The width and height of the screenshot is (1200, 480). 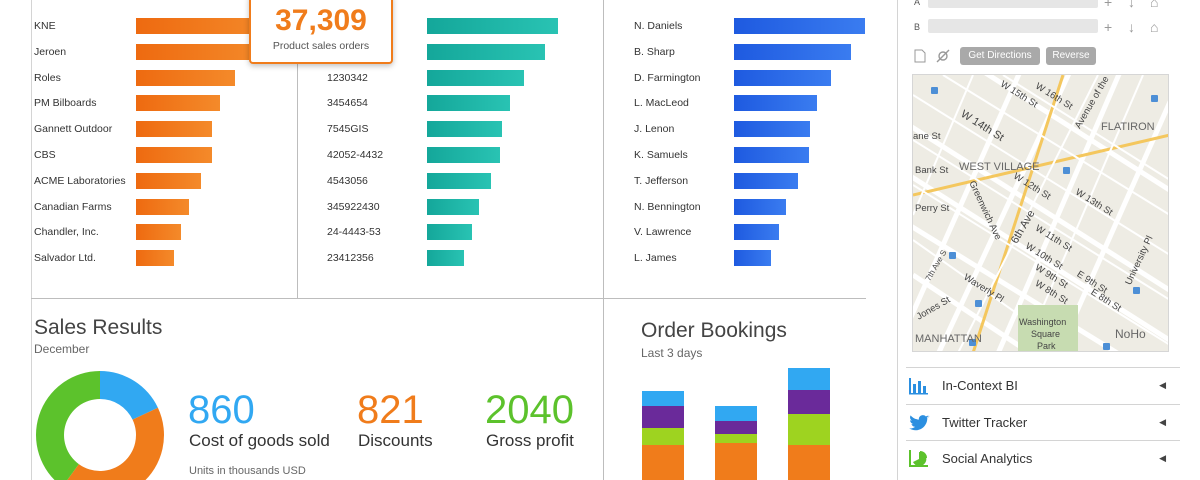 I want to click on callout-value: 37,309, so click(x=321, y=20).